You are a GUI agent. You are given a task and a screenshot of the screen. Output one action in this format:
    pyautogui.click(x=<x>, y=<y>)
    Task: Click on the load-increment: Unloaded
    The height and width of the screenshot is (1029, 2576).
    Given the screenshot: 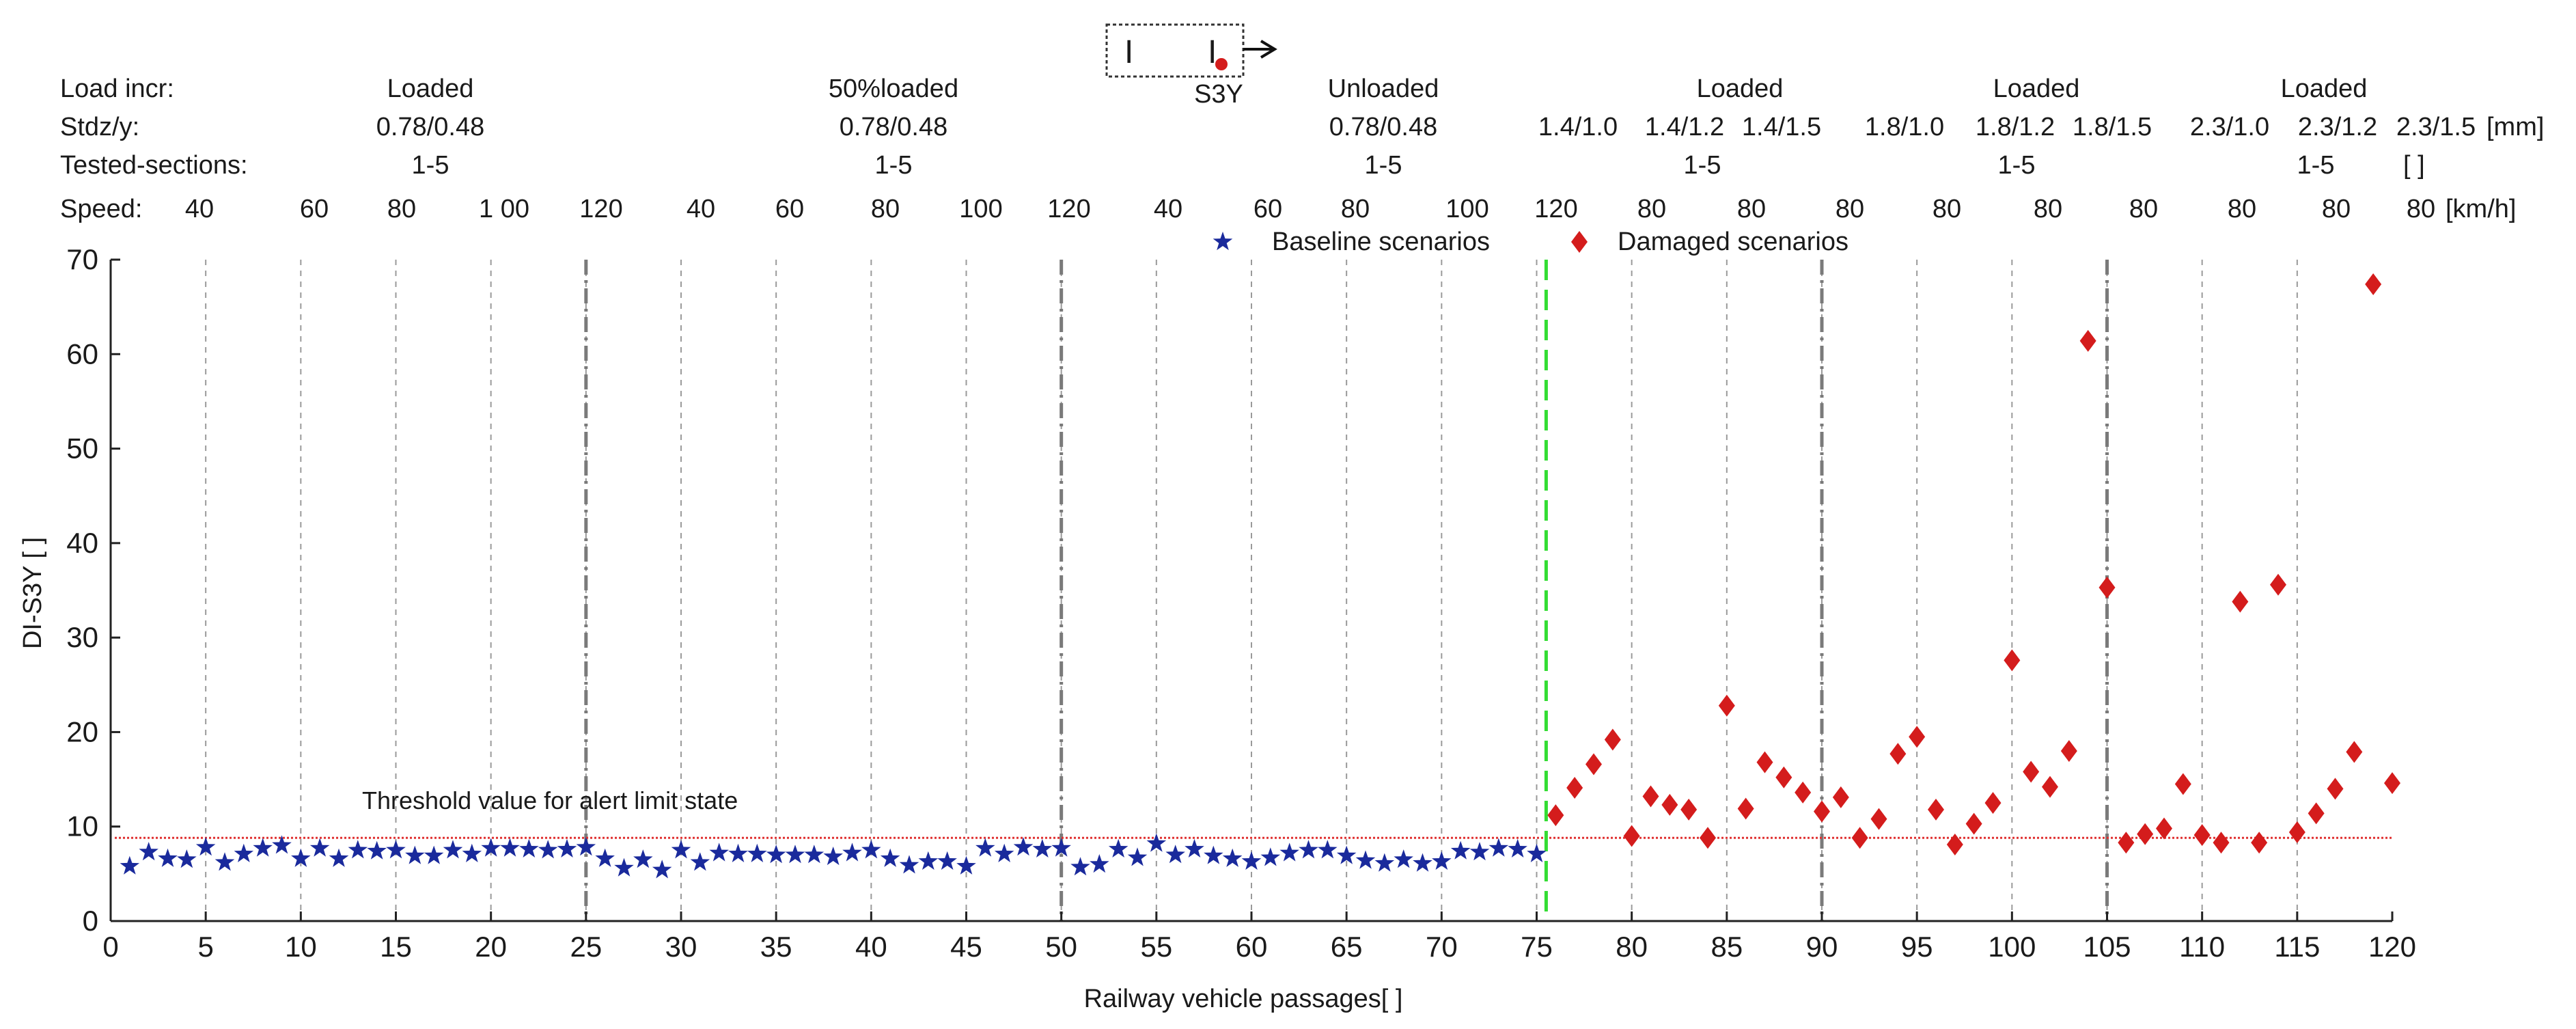 What is the action you would take?
    pyautogui.click(x=1384, y=88)
    